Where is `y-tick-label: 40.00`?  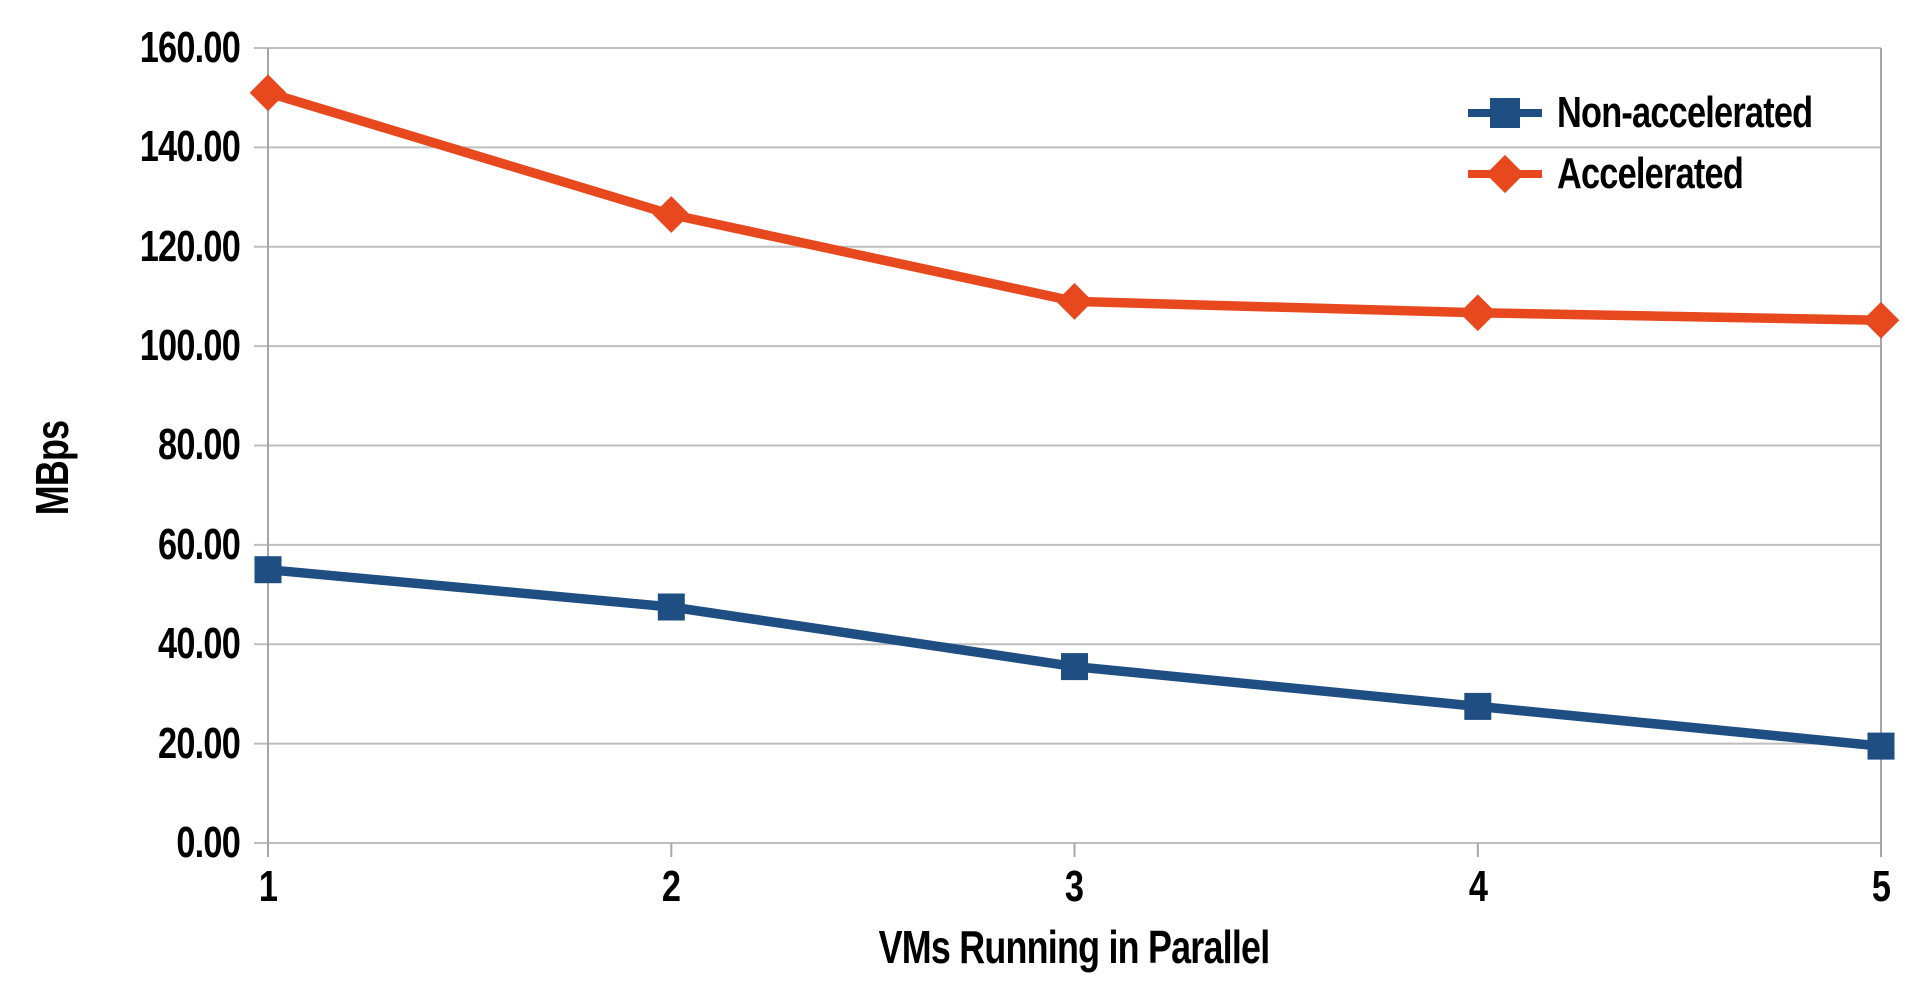 y-tick-label: 40.00 is located at coordinates (199, 643).